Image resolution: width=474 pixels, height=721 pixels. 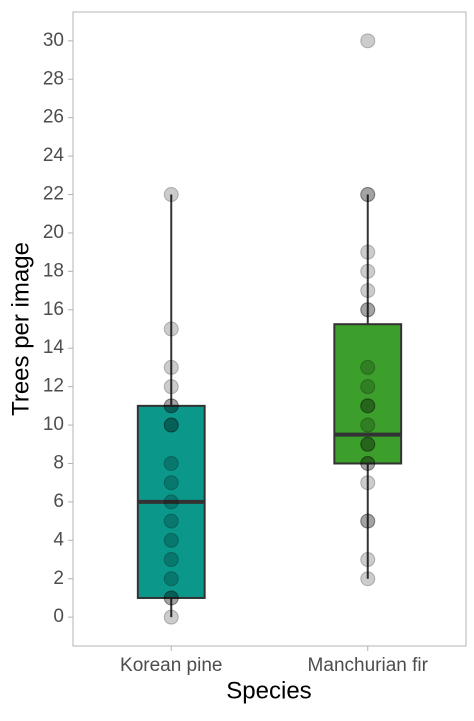 I want to click on x-tick-label: Manchurian fir, so click(x=368, y=665).